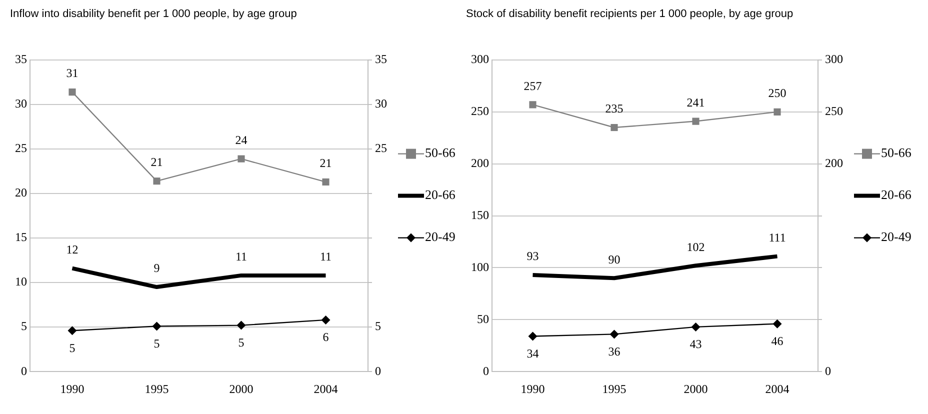 This screenshot has width=928, height=414. I want to click on y-tick-label: 35, so click(21, 59).